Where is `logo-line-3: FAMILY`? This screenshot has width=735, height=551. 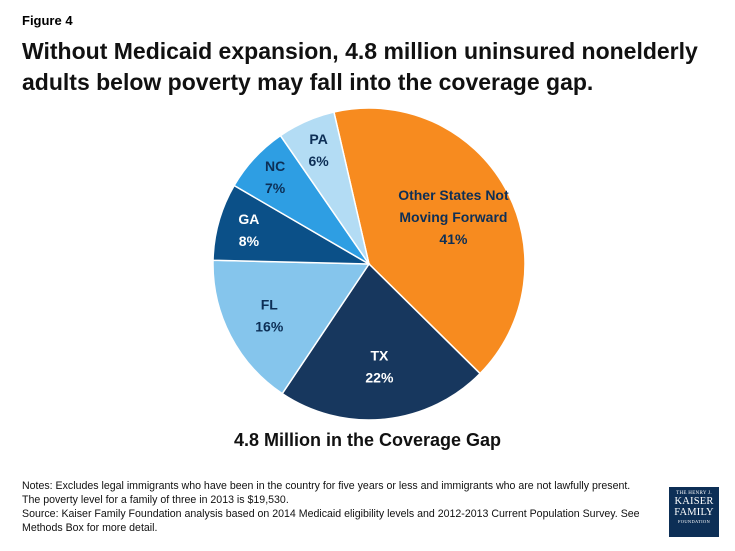 logo-line-3: FAMILY is located at coordinates (694, 512).